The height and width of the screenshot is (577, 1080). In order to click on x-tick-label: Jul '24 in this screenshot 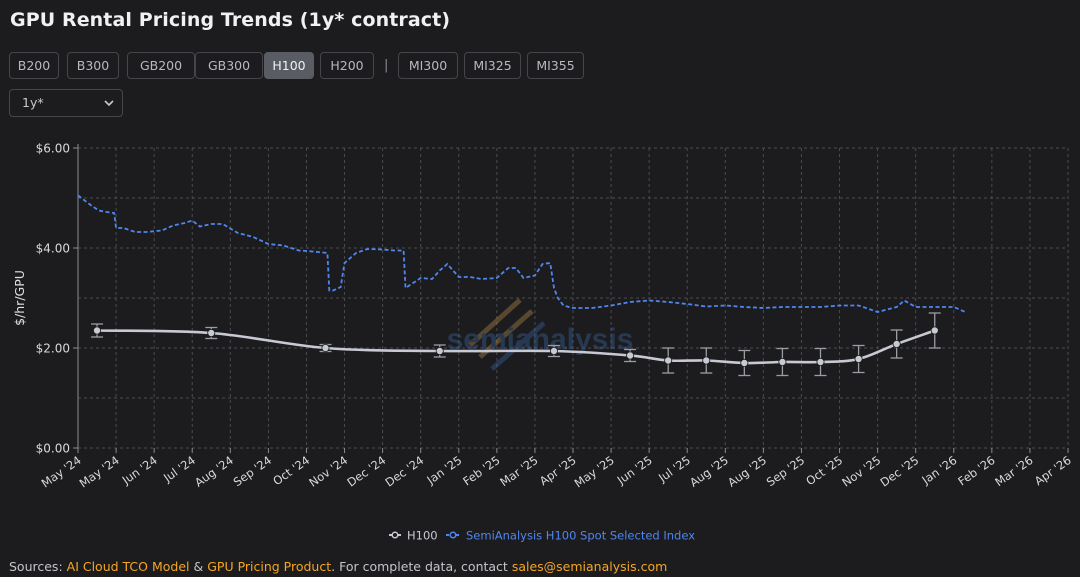, I will do `click(179, 469)`.